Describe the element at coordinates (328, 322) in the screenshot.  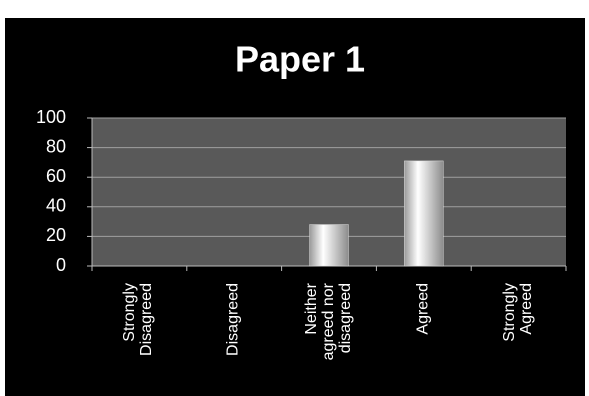
I see `x-tick-label: Neither agreed nor disagreed` at that location.